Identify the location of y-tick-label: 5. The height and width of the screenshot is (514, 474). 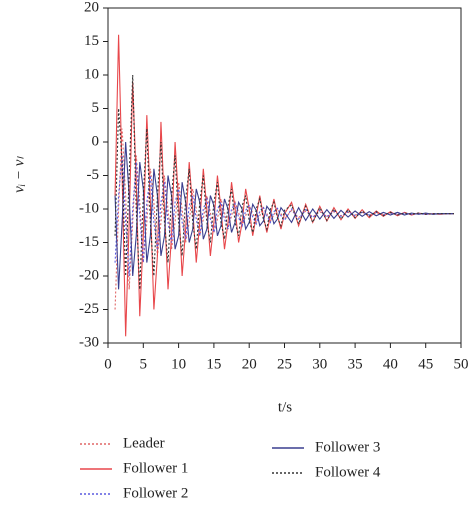
(96, 108).